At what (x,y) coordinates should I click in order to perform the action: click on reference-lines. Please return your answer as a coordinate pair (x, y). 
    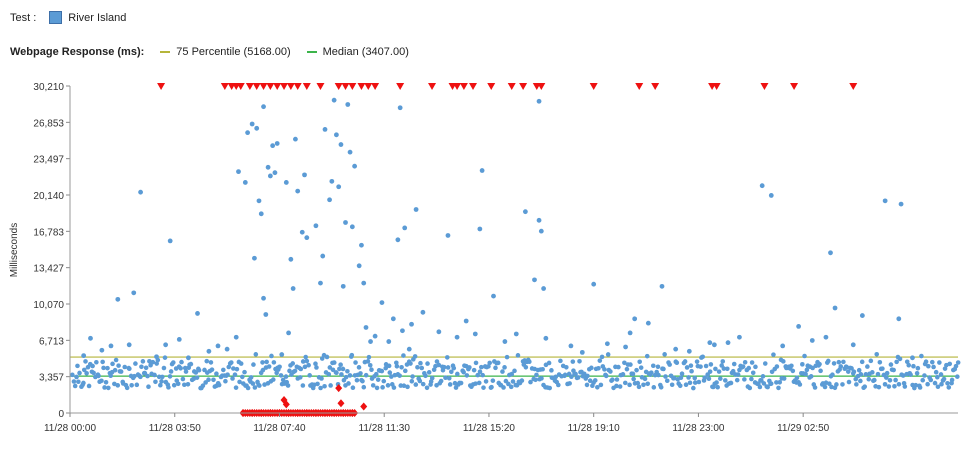
    Looking at the image, I should click on (514, 366).